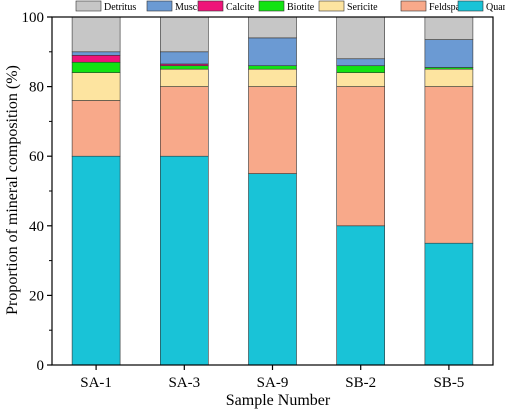  What do you see at coordinates (446, 7) in the screenshot?
I see `legend-label-feldspar: Feldspar` at bounding box center [446, 7].